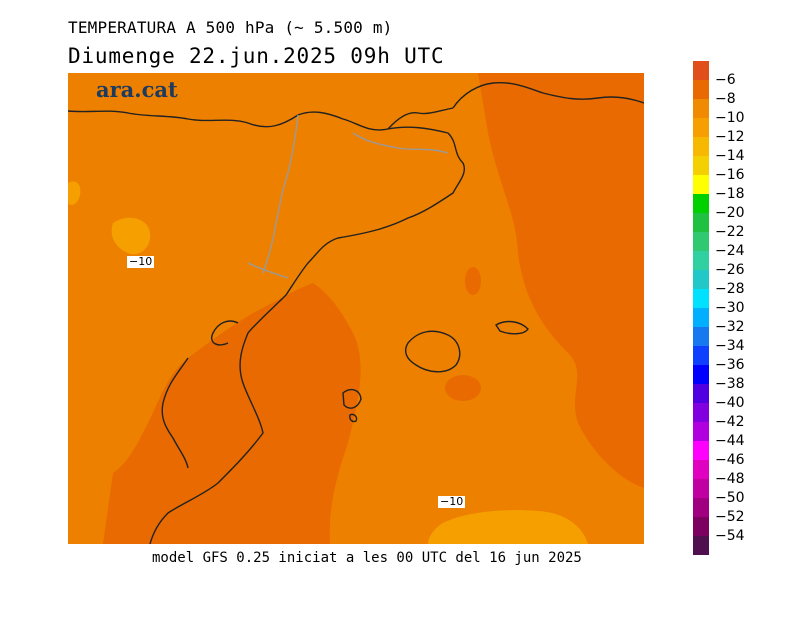 This screenshot has width=800, height=617. I want to click on border-andorra-france, so click(400, 143).